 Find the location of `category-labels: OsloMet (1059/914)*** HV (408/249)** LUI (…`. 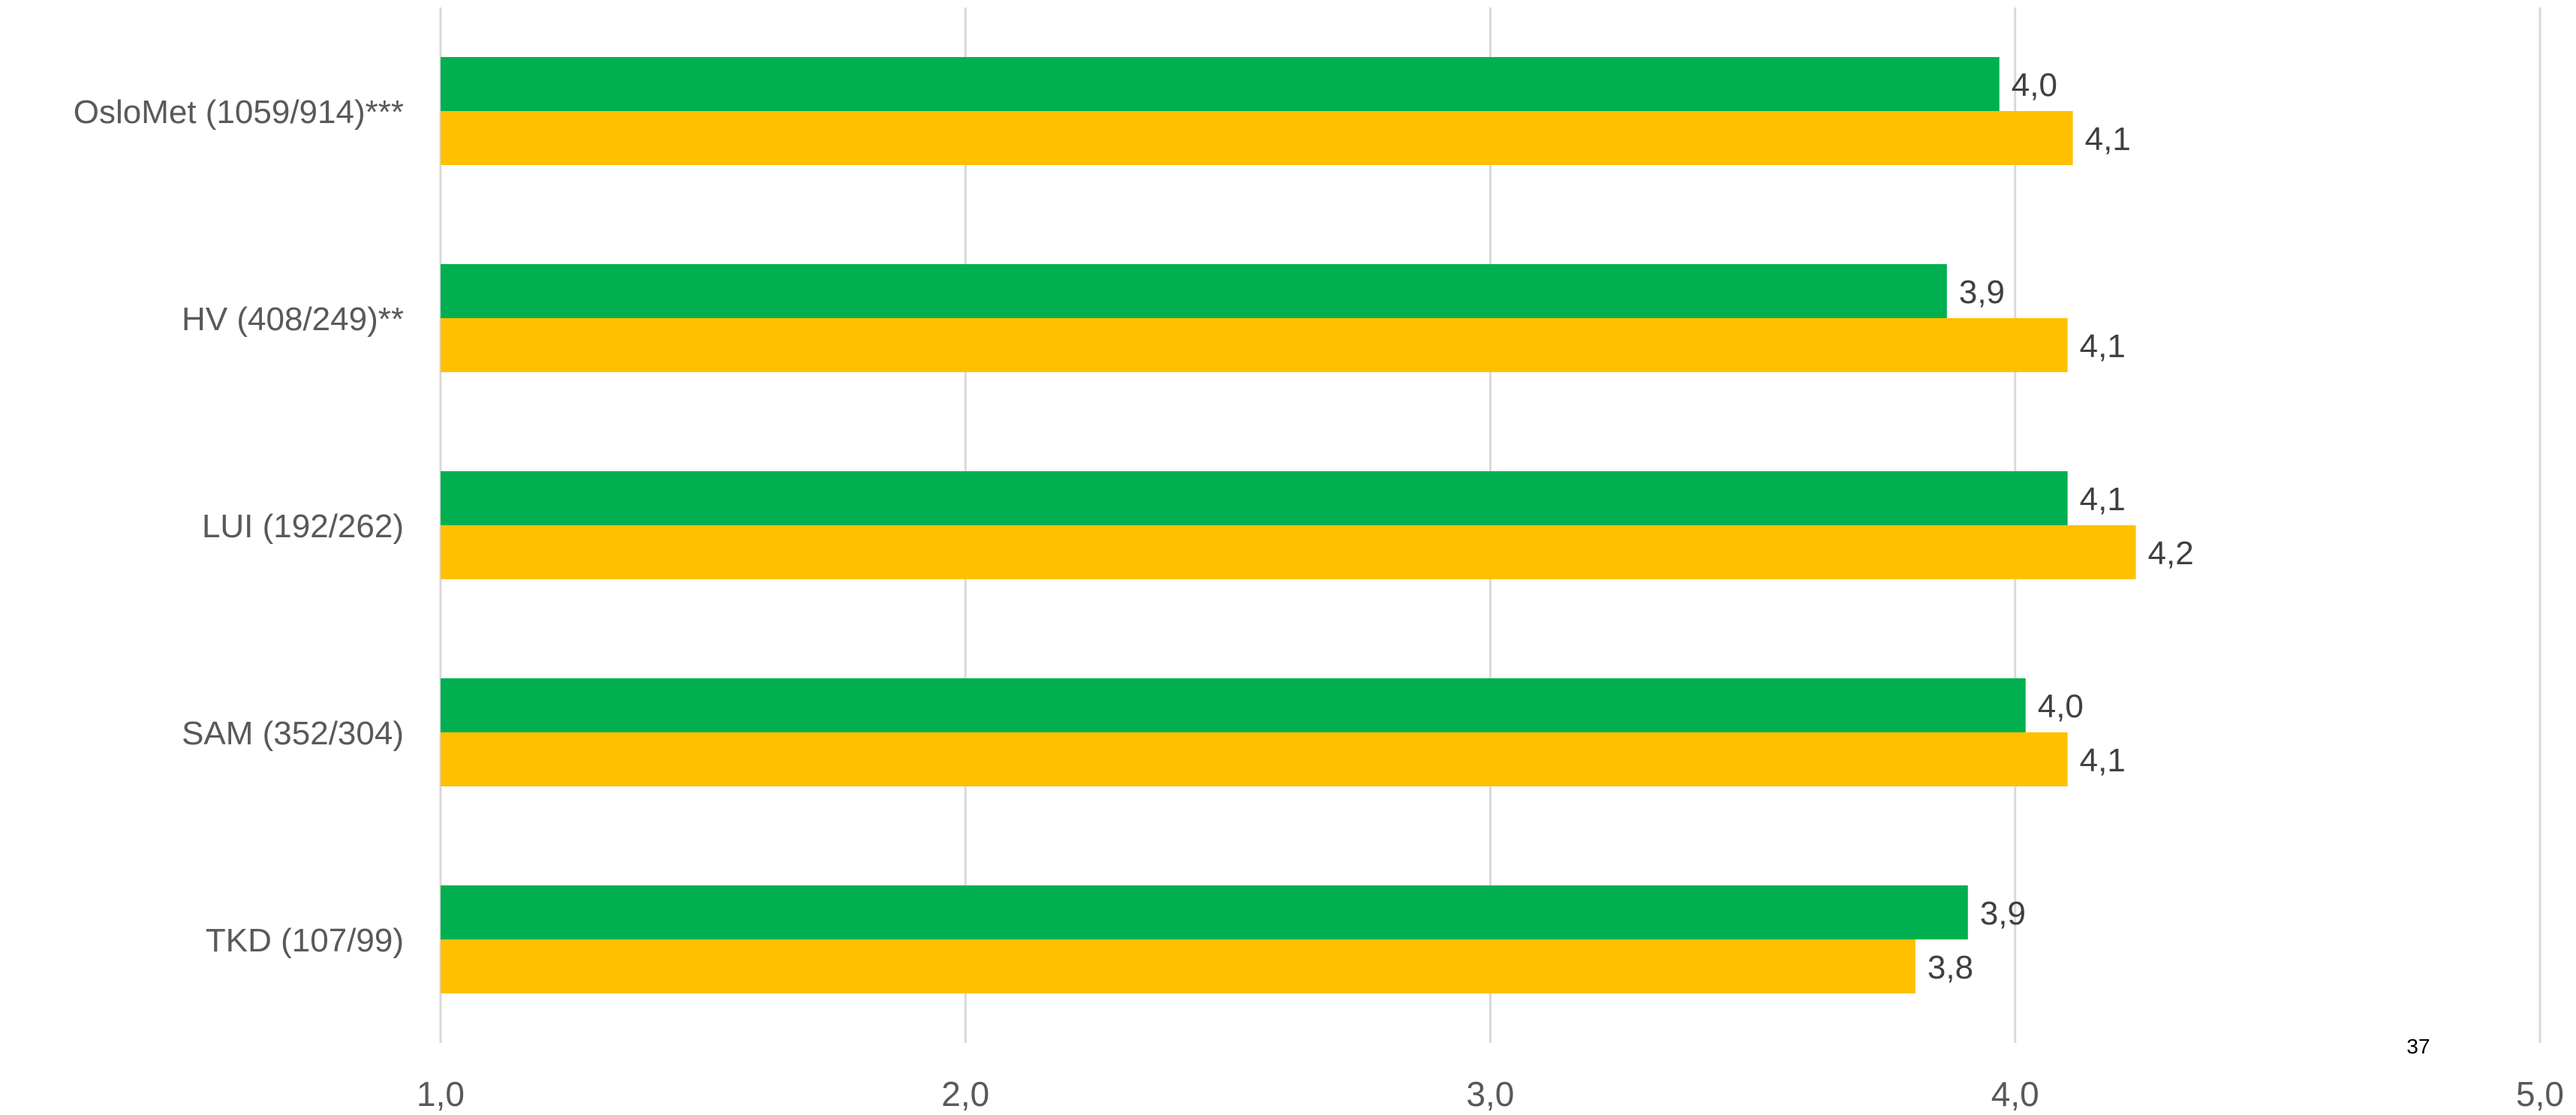

category-labels: OsloMet (1059/914)*** HV (408/249)** LUI (… is located at coordinates (239, 526).